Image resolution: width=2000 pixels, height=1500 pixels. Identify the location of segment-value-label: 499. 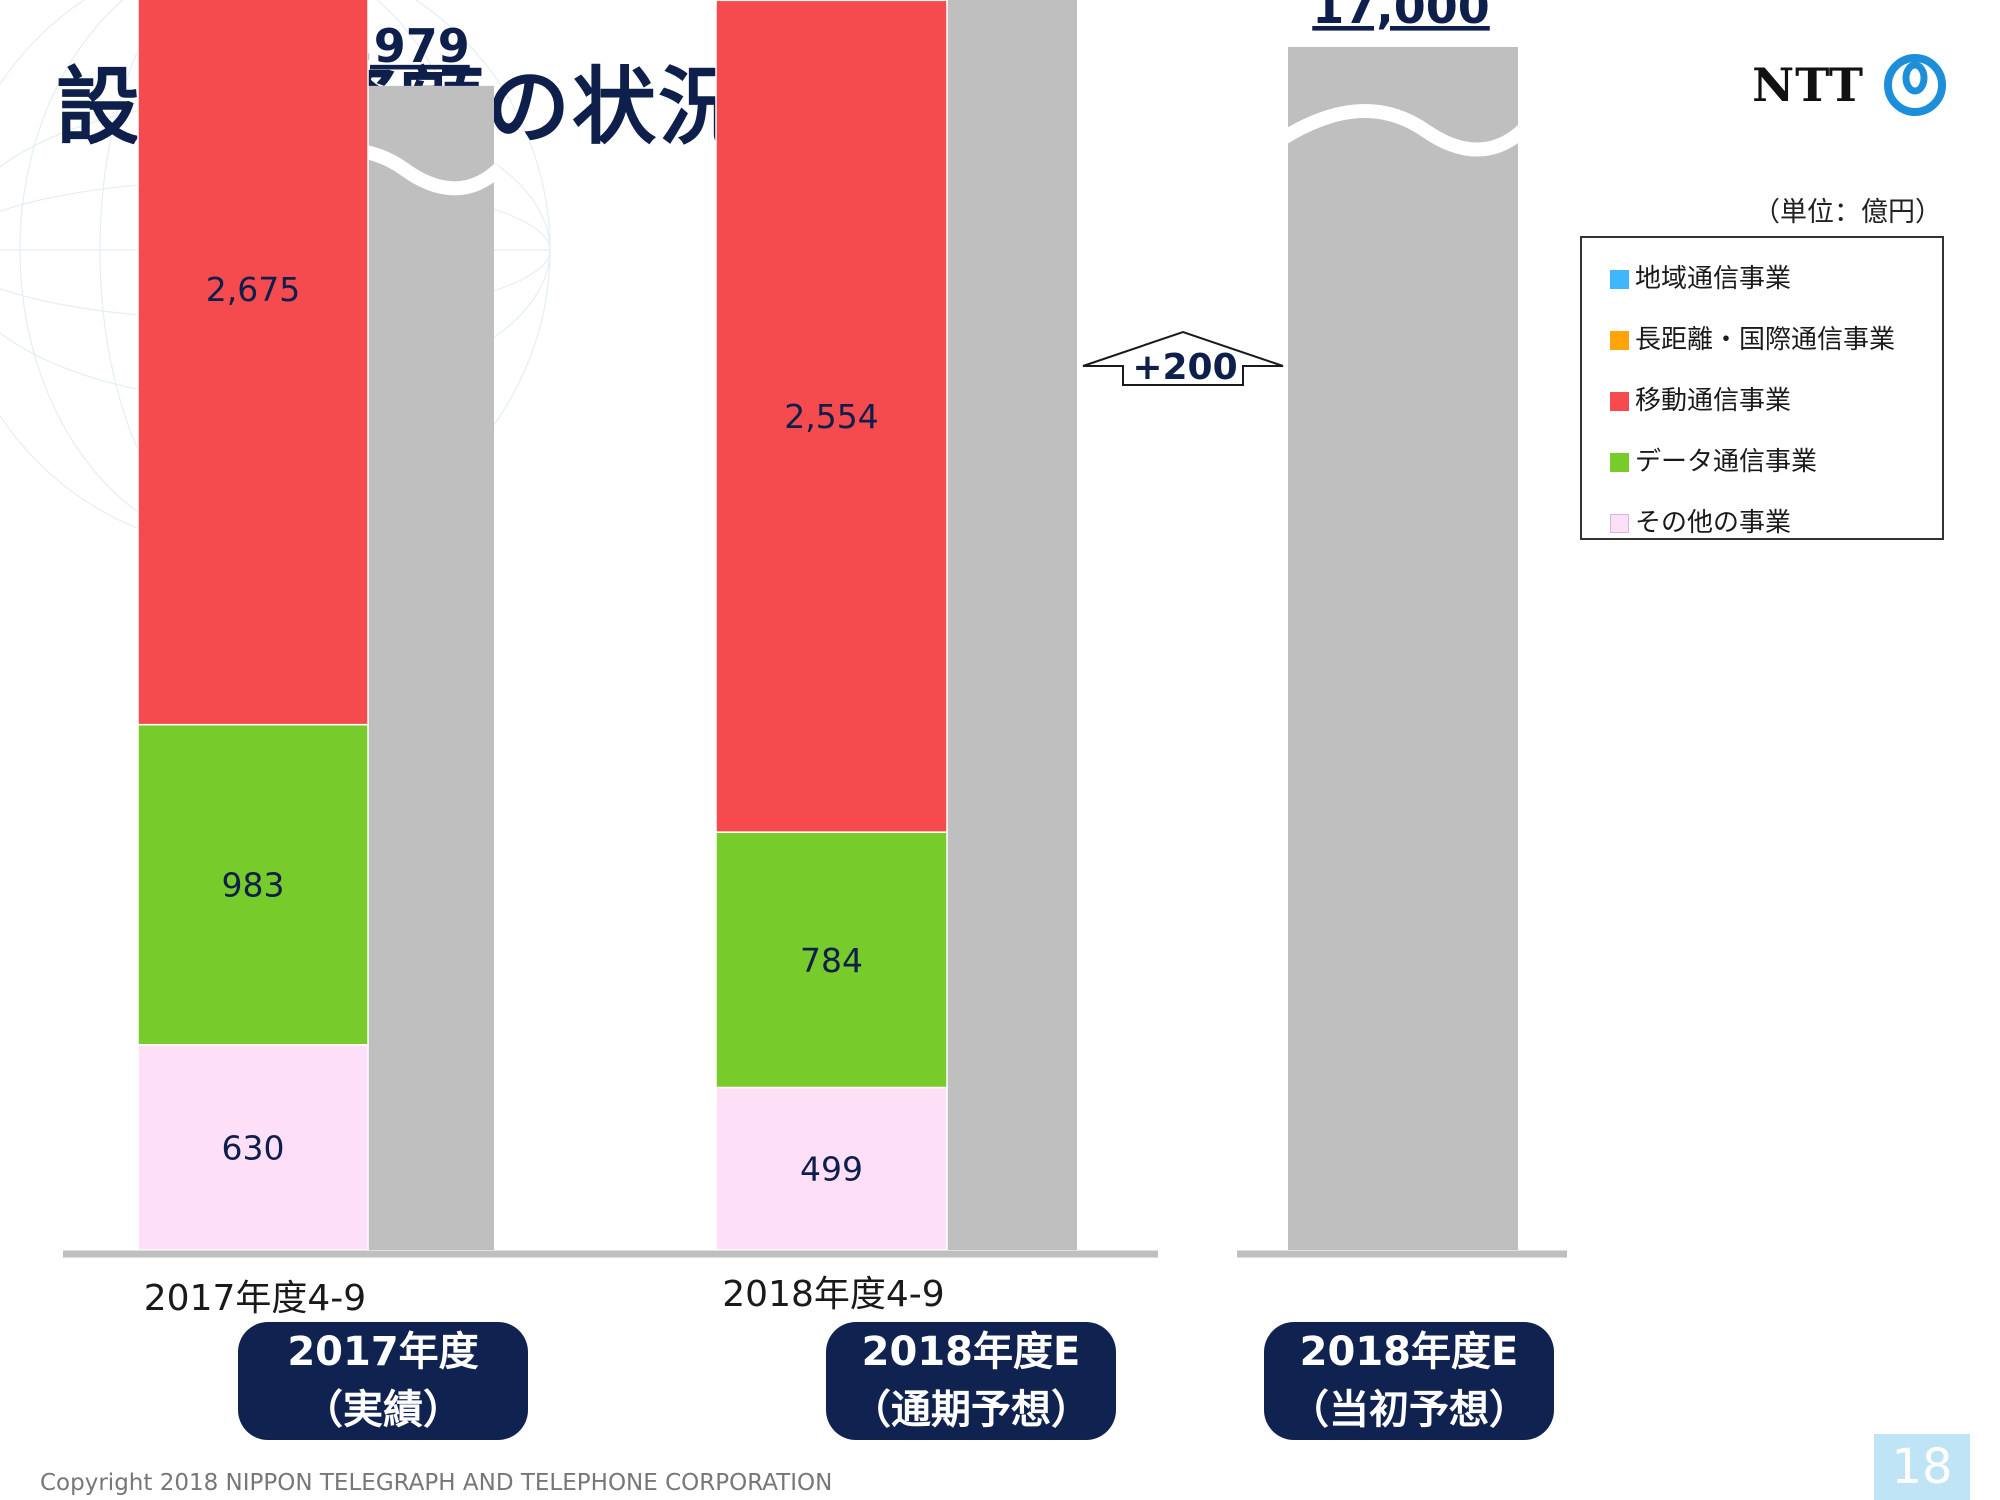
(831, 1169).